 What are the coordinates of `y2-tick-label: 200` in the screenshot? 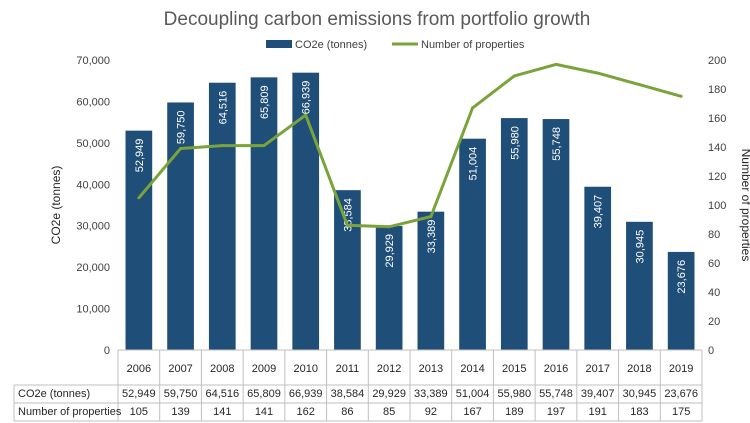 It's located at (717, 61).